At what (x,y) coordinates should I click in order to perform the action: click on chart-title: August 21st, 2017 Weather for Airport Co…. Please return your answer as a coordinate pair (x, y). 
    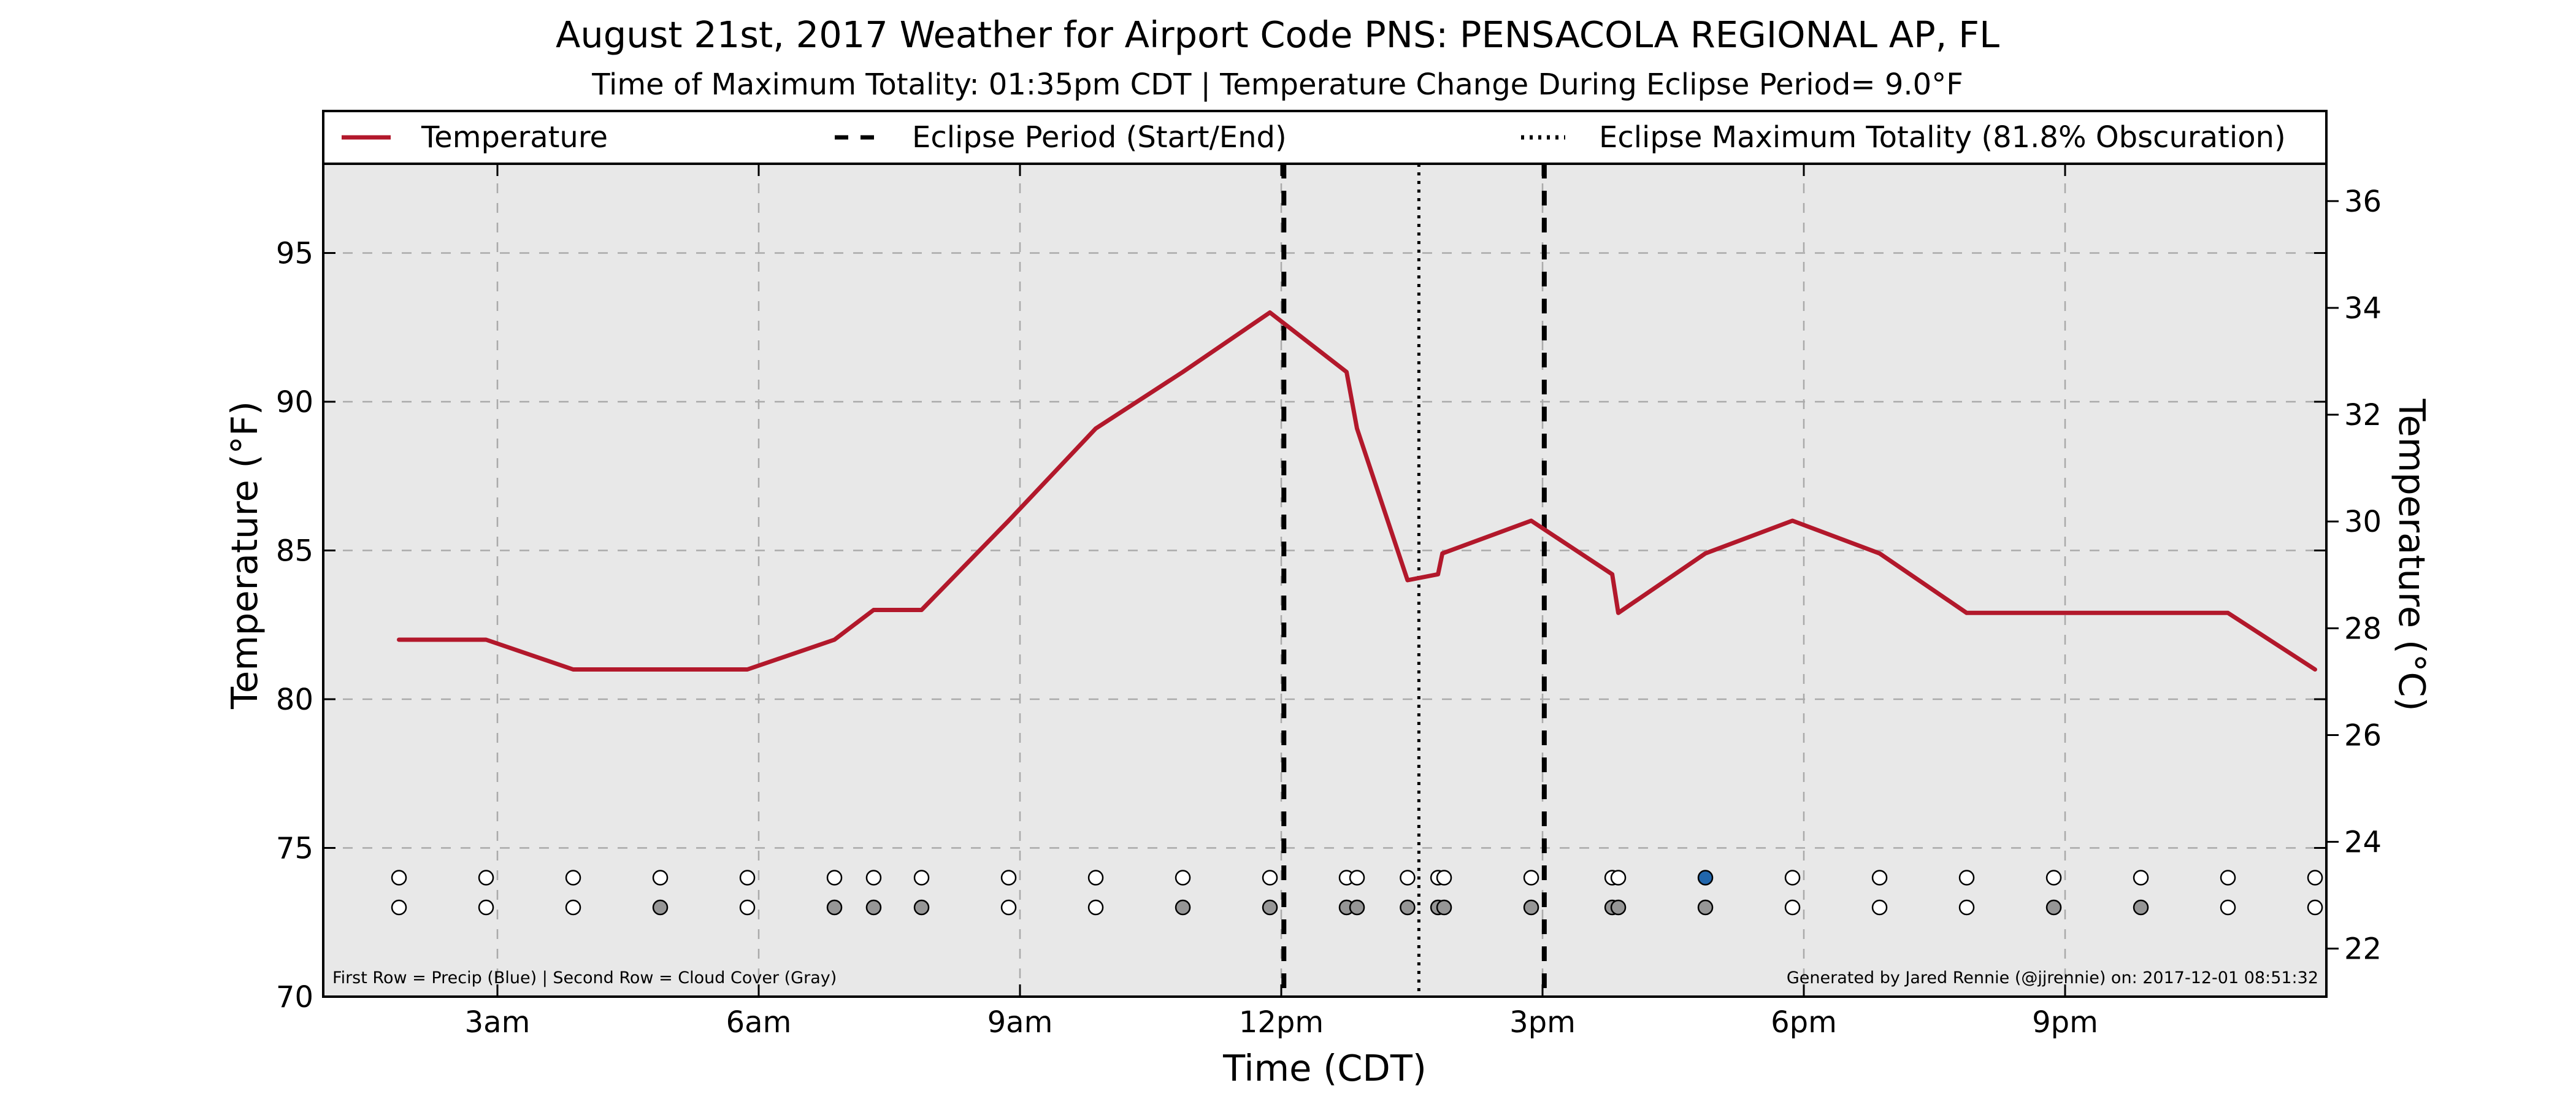
    Looking at the image, I should click on (1277, 34).